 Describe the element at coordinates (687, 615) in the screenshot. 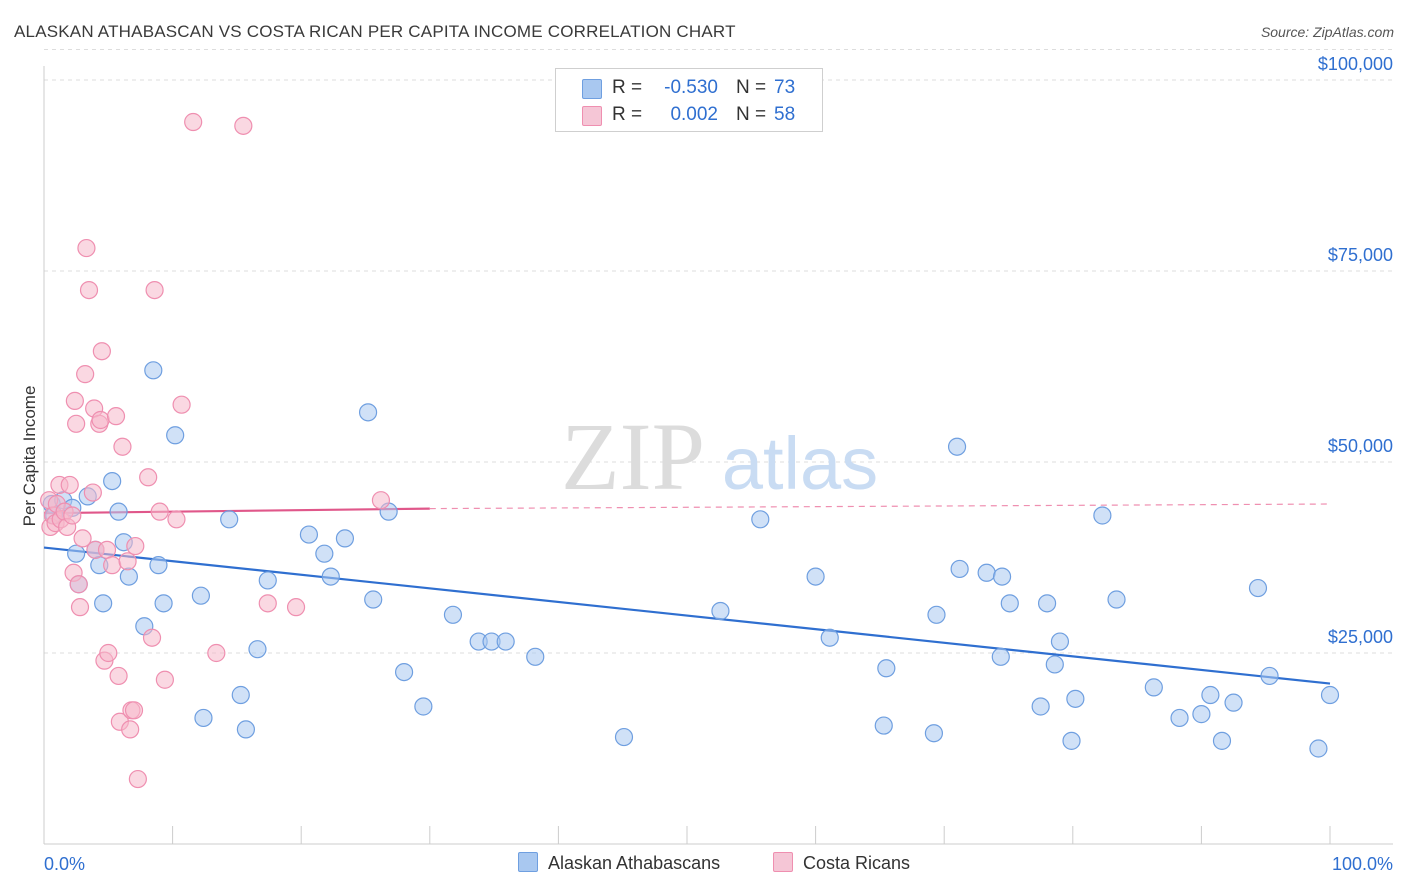

I see `trend-line-athabascans` at that location.